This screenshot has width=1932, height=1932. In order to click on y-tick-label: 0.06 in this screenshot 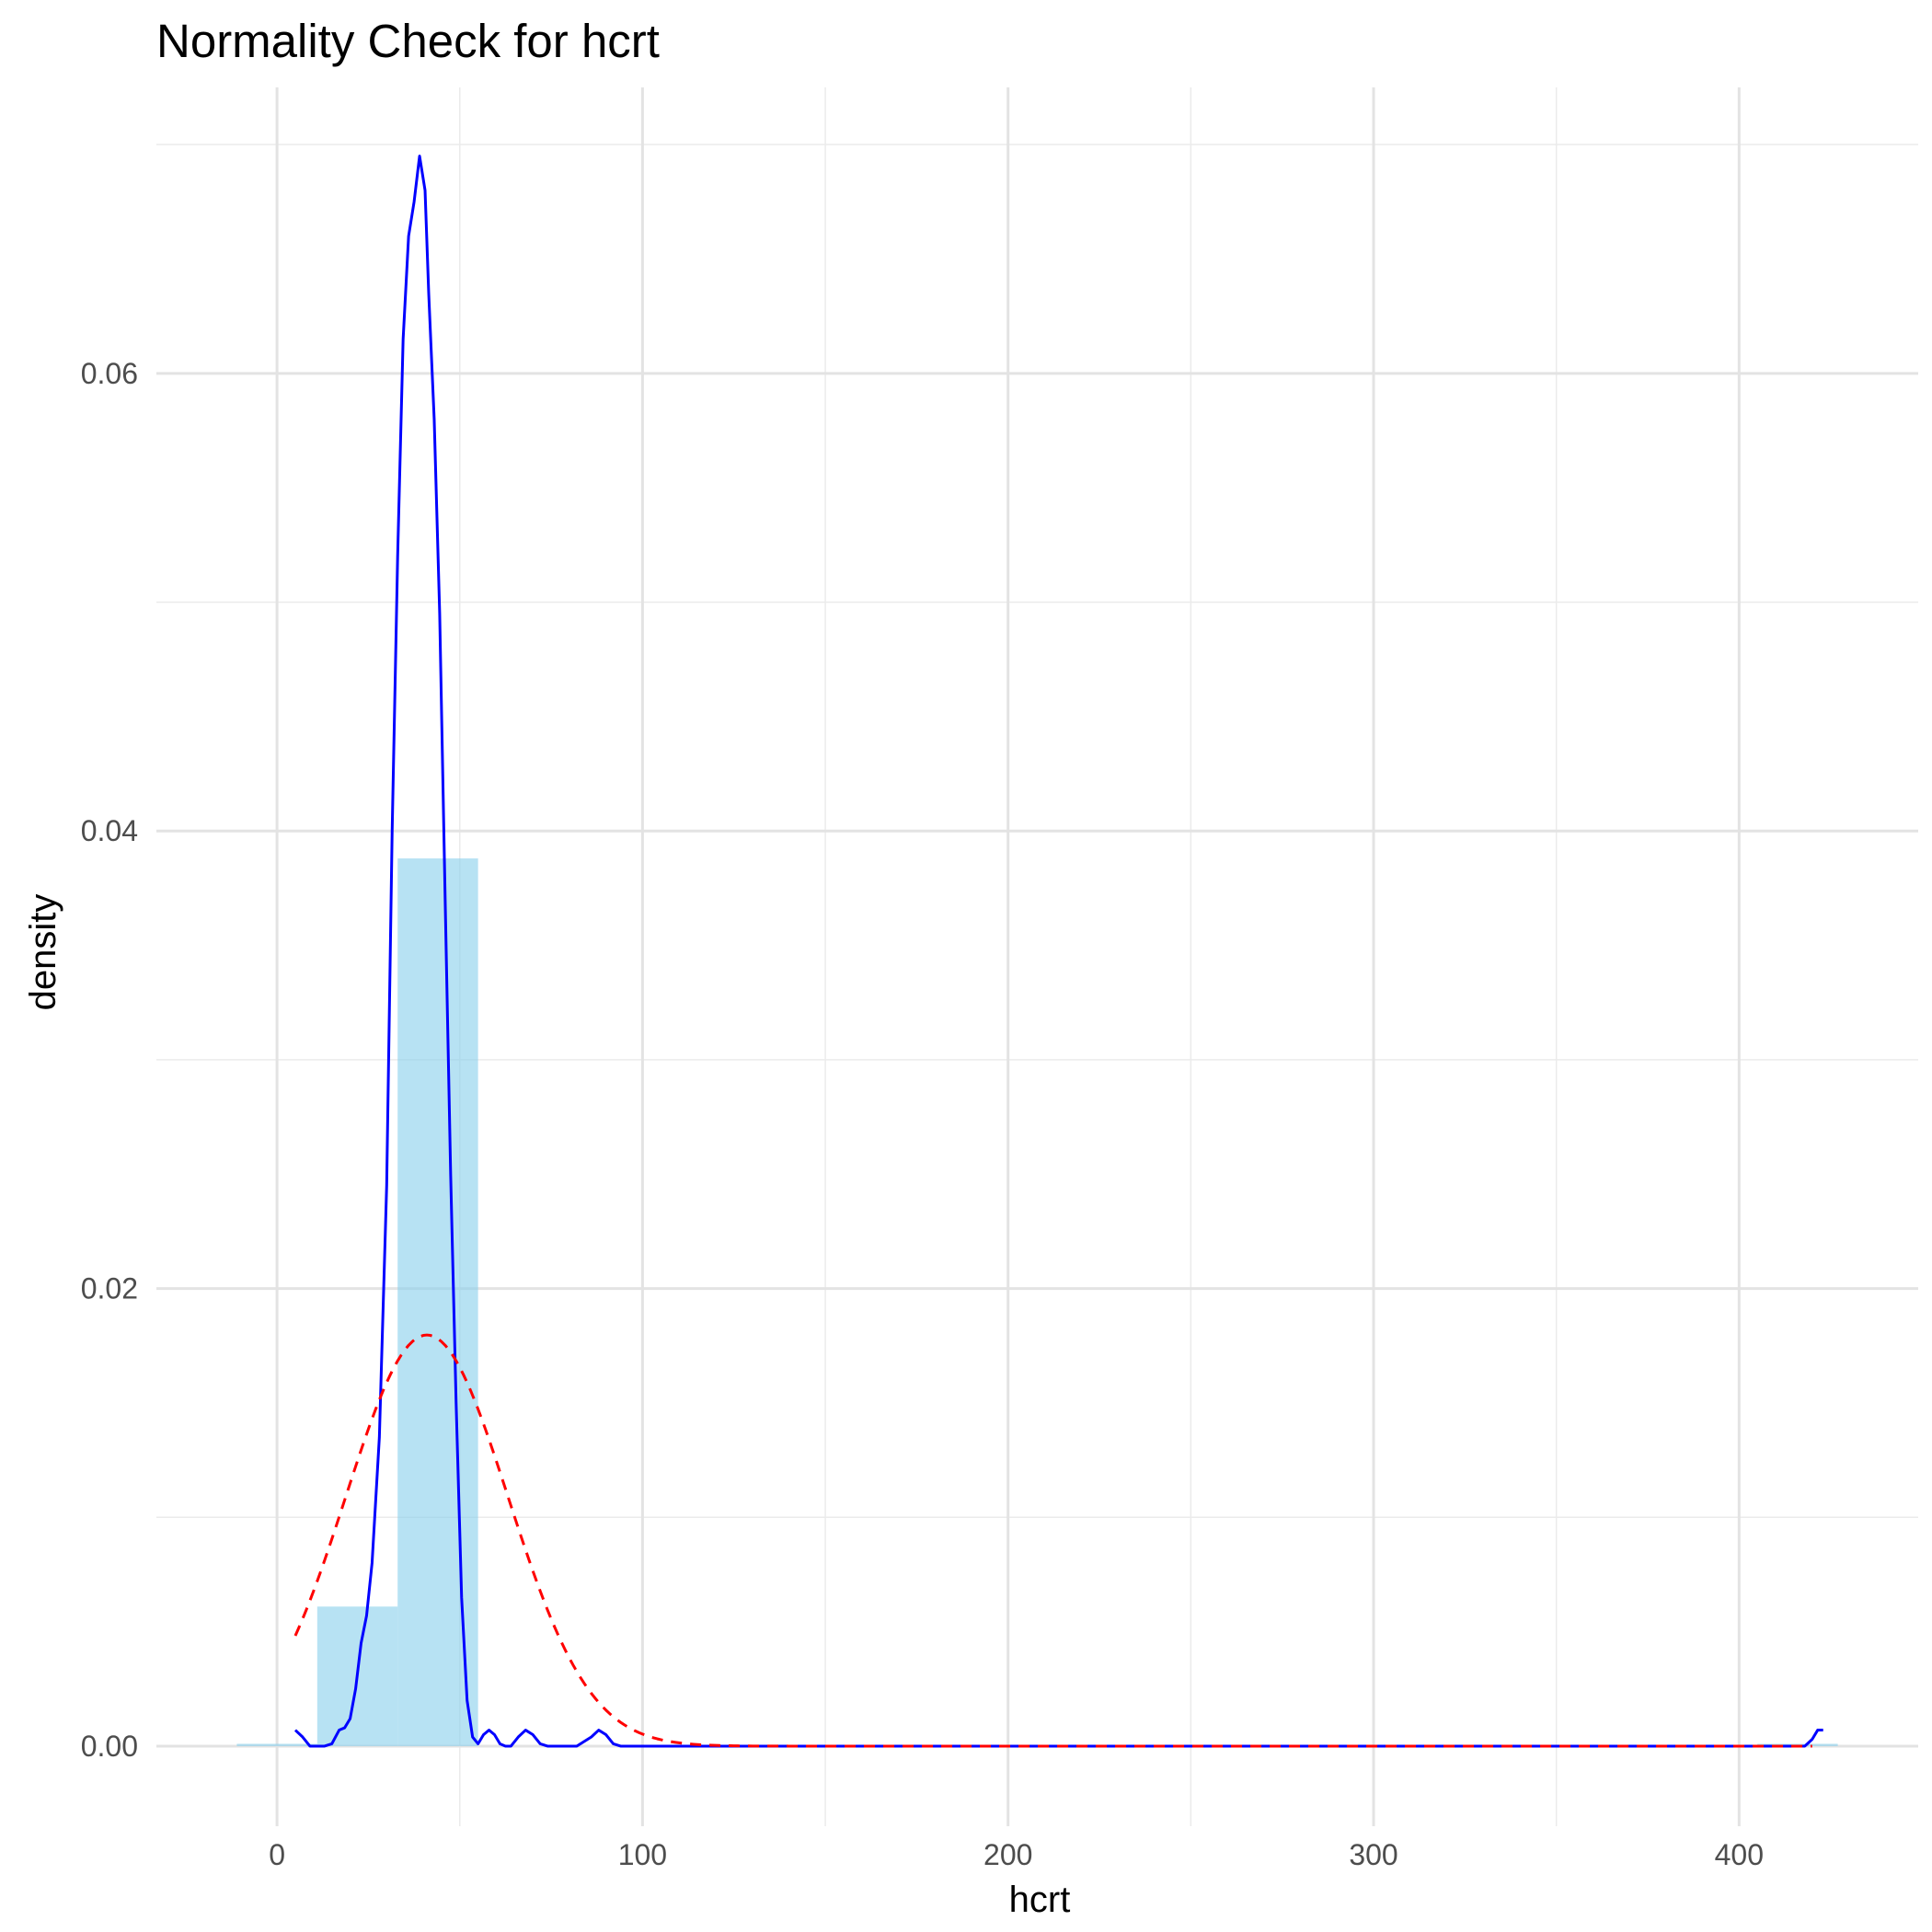, I will do `click(109, 373)`.